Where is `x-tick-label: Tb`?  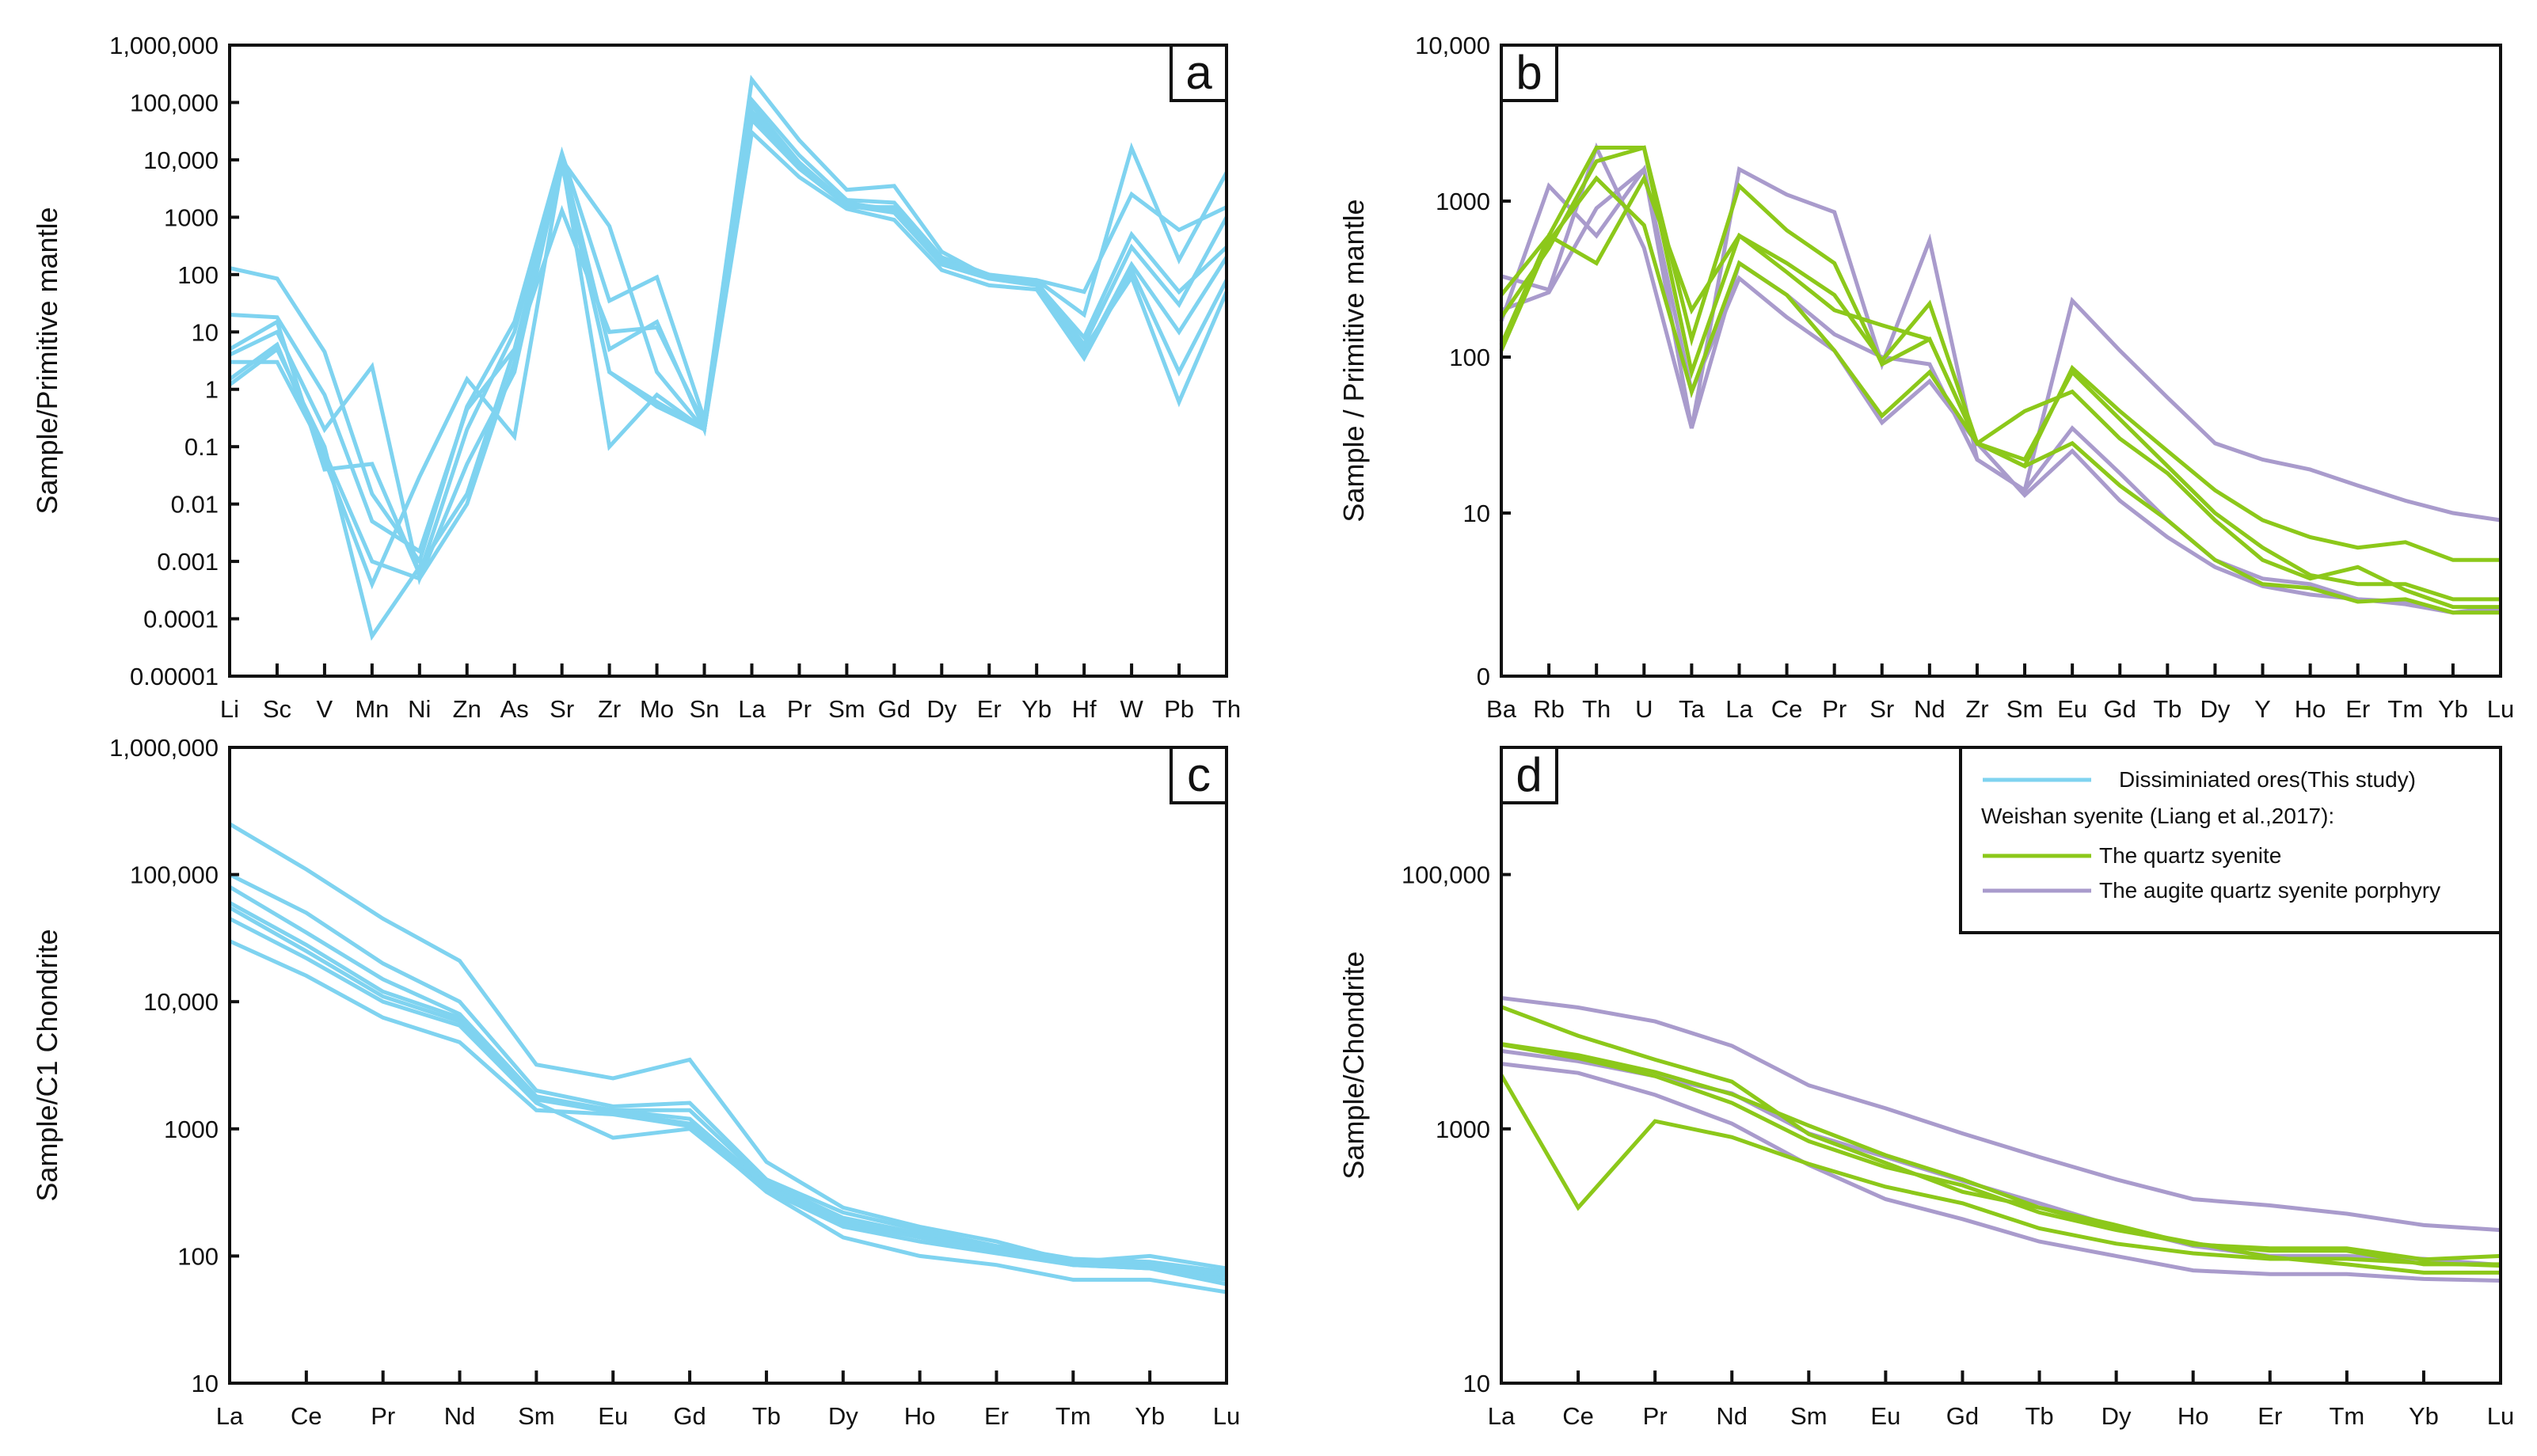 x-tick-label: Tb is located at coordinates (2039, 1416).